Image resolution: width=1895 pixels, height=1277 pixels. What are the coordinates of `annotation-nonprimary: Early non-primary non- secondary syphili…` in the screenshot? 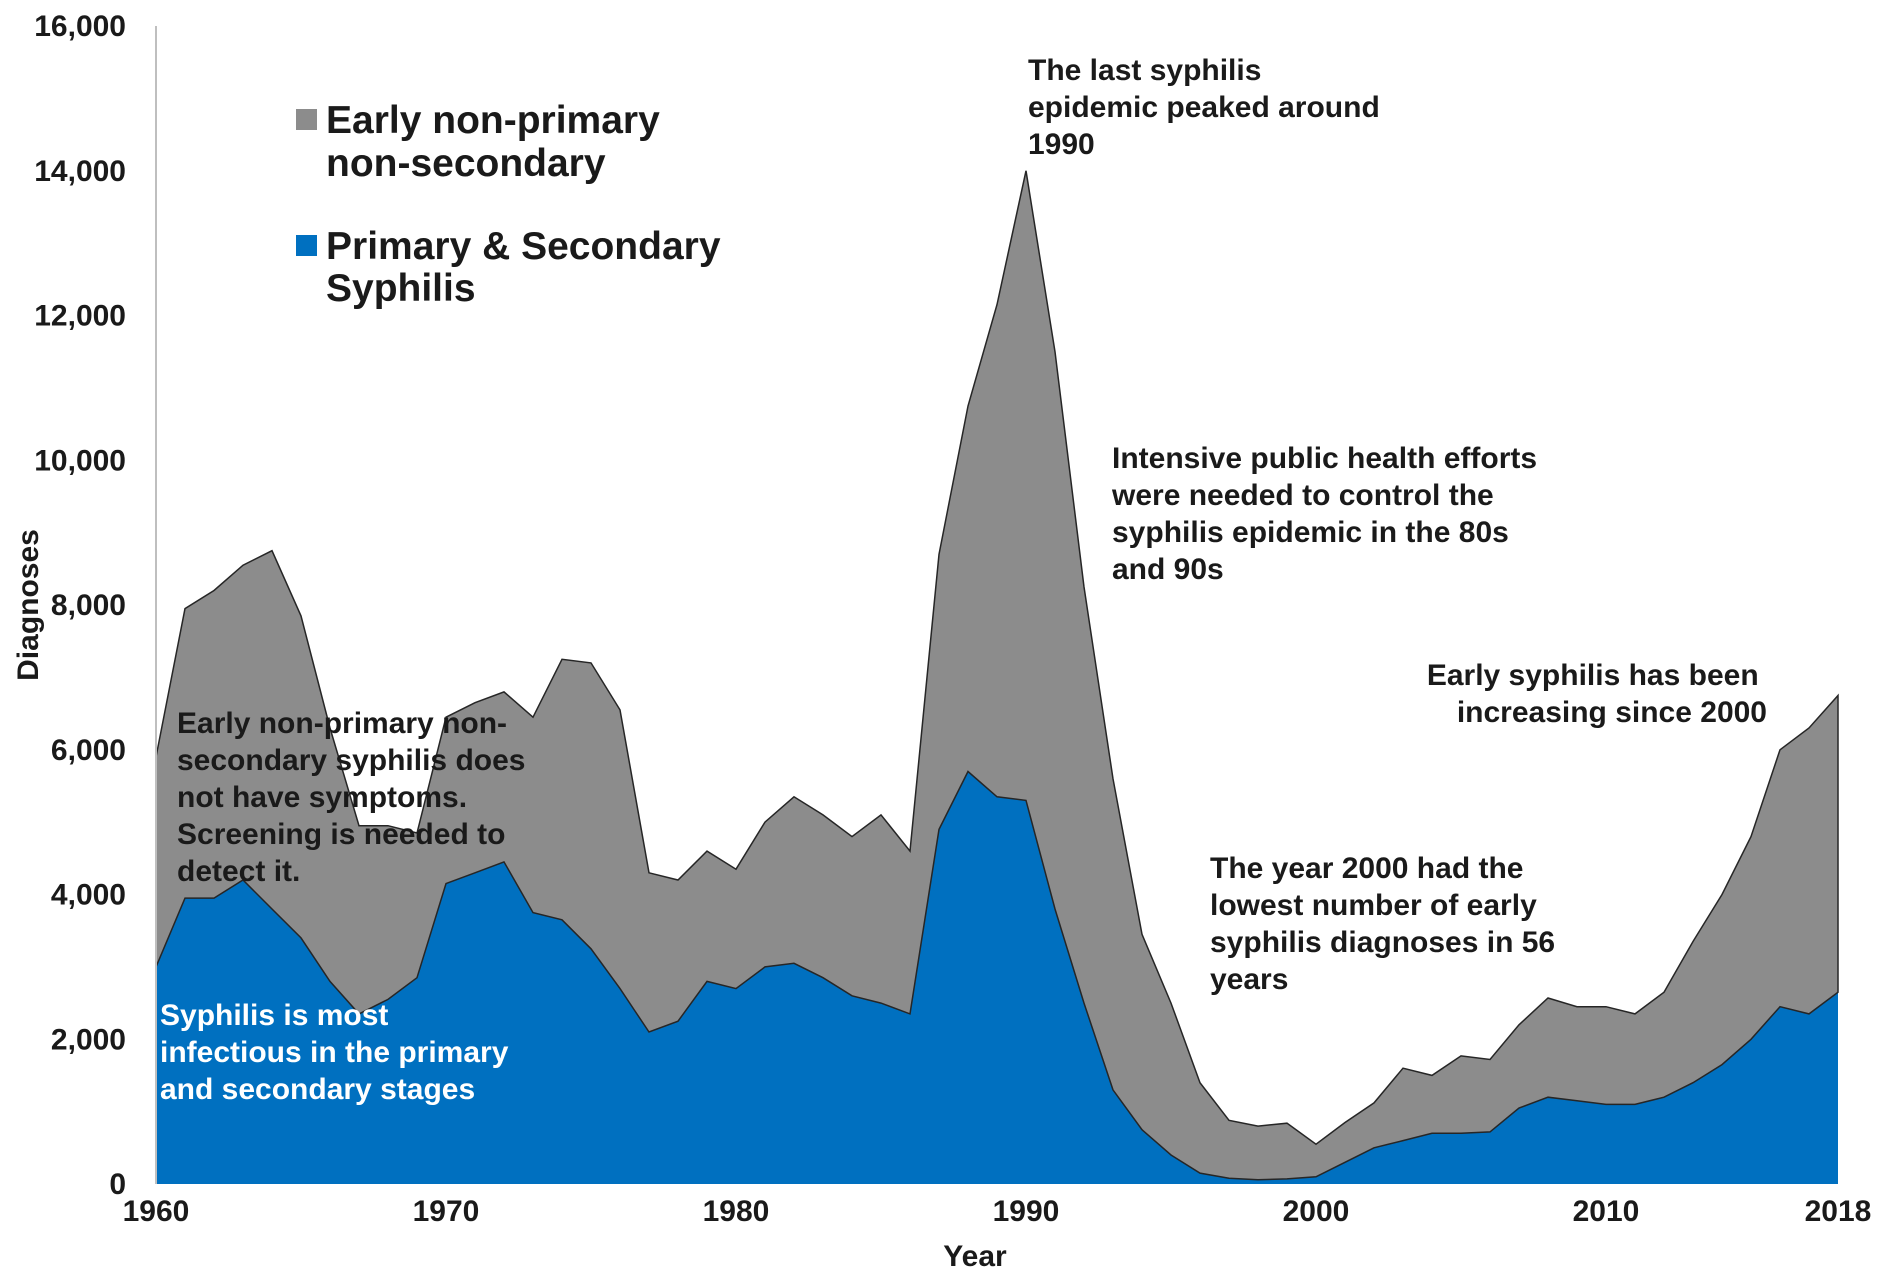 It's located at (355, 797).